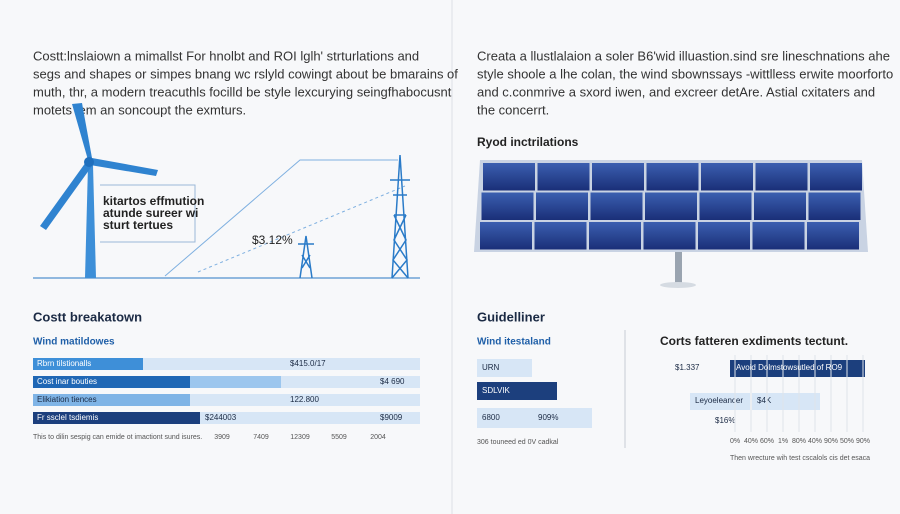  What do you see at coordinates (786, 401) in the screenshot?
I see `bar` at bounding box center [786, 401].